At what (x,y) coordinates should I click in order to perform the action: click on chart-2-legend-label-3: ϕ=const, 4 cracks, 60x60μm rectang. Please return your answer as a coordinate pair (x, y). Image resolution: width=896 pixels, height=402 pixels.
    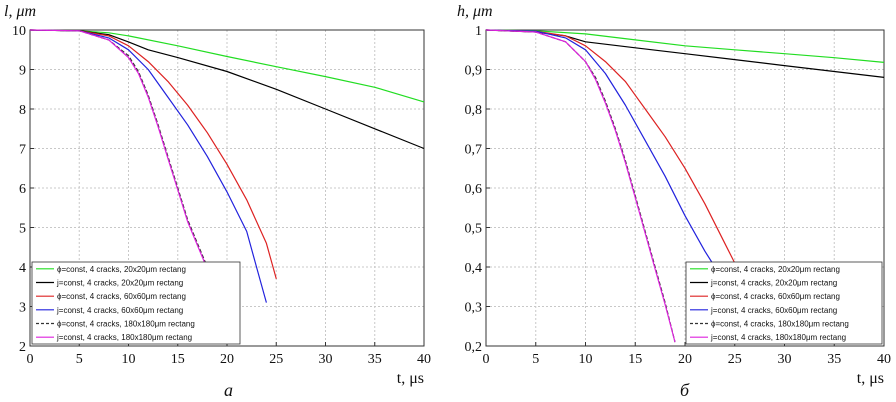
    Looking at the image, I should click on (775, 296).